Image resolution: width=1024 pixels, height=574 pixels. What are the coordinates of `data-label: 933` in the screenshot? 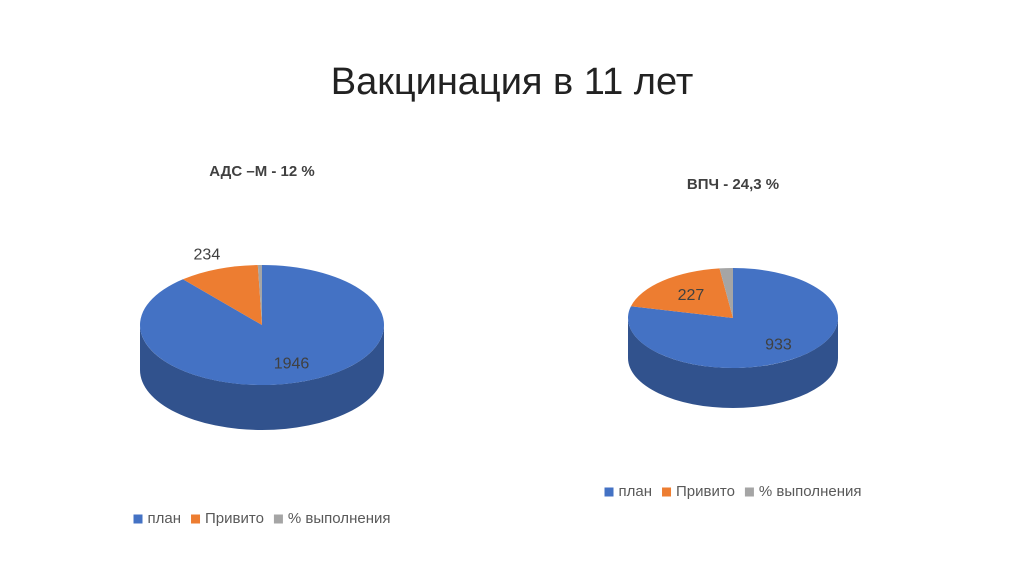 It's located at (778, 345).